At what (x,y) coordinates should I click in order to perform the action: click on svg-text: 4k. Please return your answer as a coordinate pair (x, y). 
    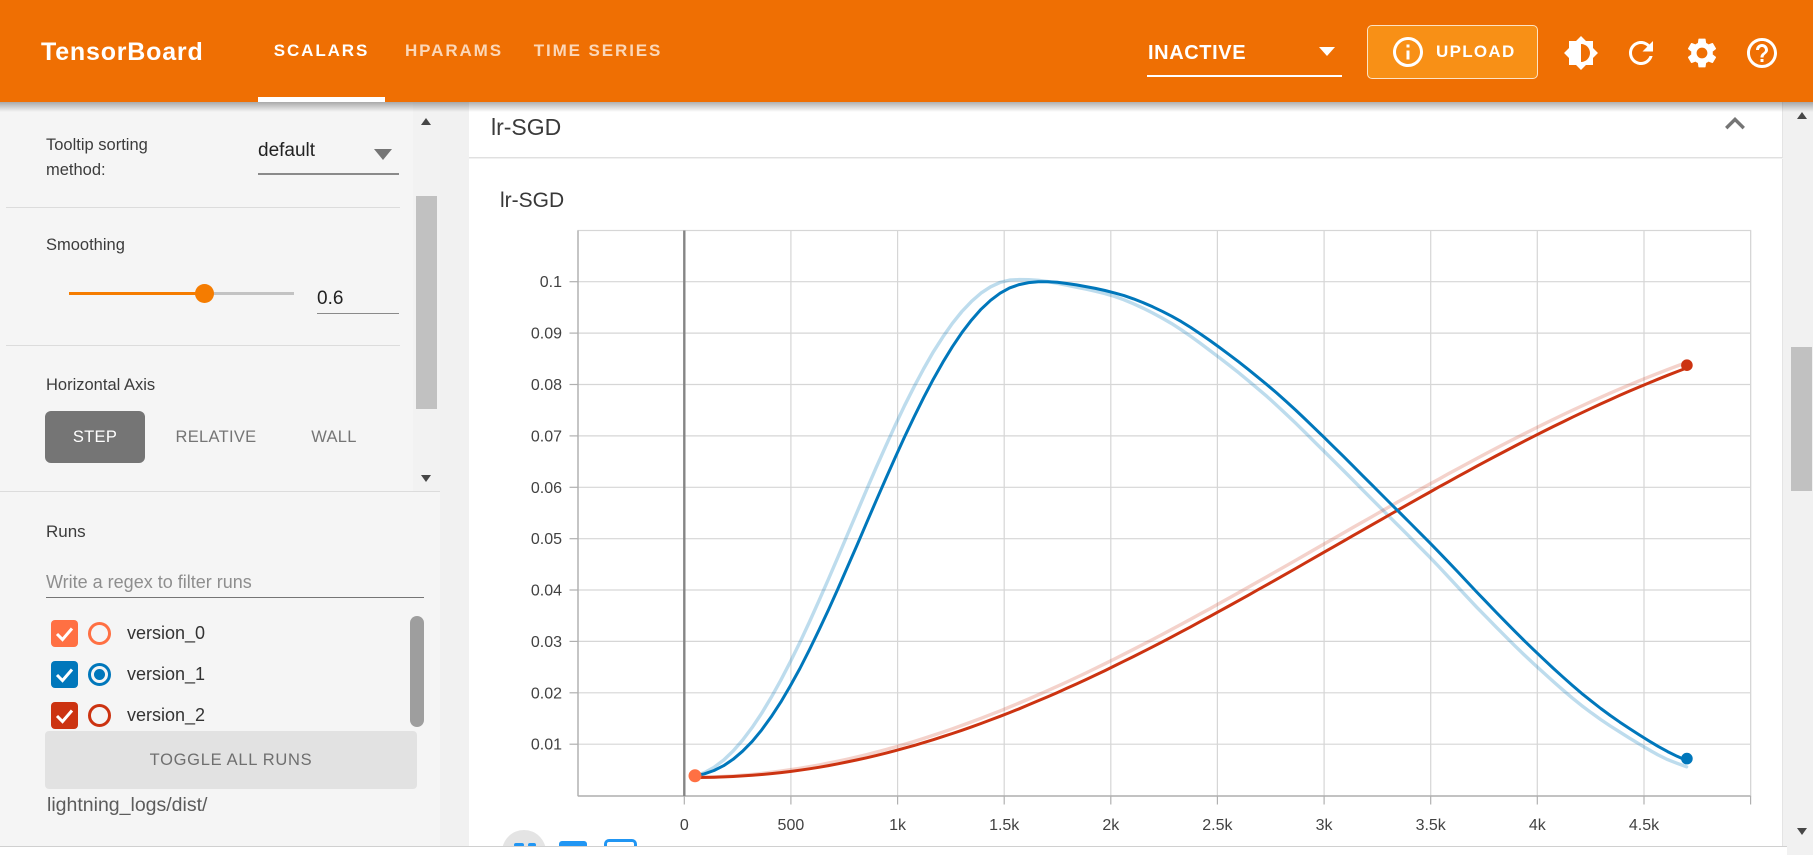
    Looking at the image, I should click on (1538, 825).